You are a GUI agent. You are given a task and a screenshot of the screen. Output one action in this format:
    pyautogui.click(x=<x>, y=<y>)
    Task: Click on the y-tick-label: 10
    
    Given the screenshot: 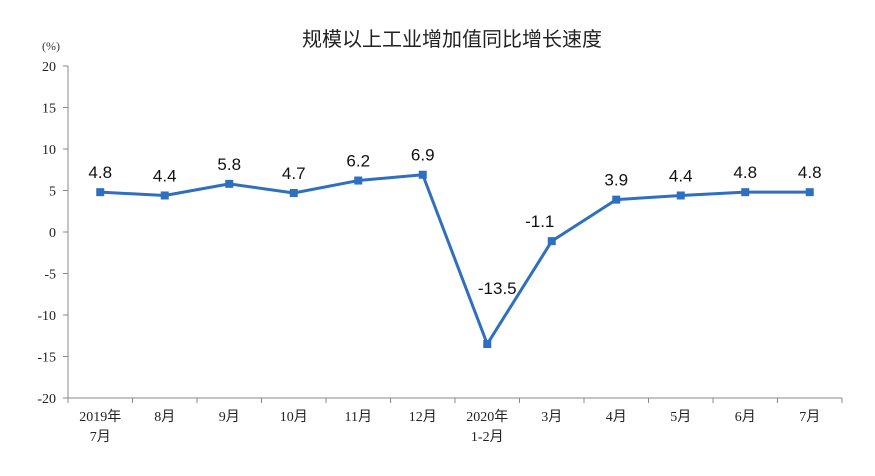 What is the action you would take?
    pyautogui.click(x=49, y=150)
    